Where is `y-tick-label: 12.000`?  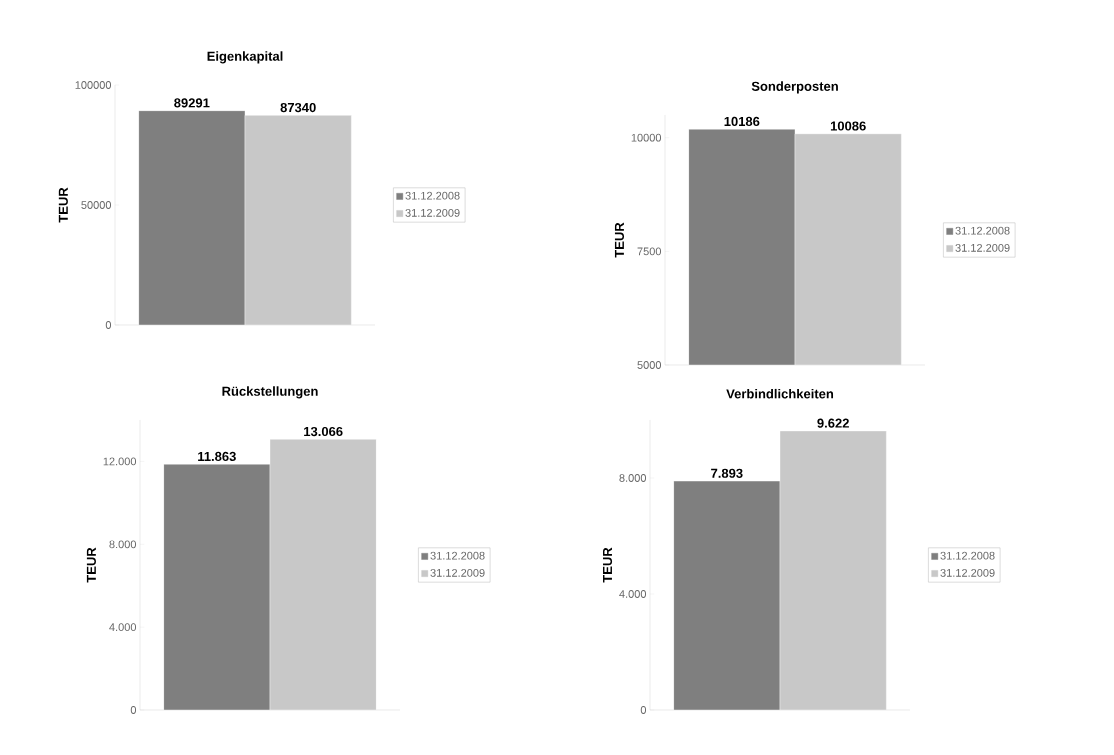
y-tick-label: 12.000 is located at coordinates (120, 461).